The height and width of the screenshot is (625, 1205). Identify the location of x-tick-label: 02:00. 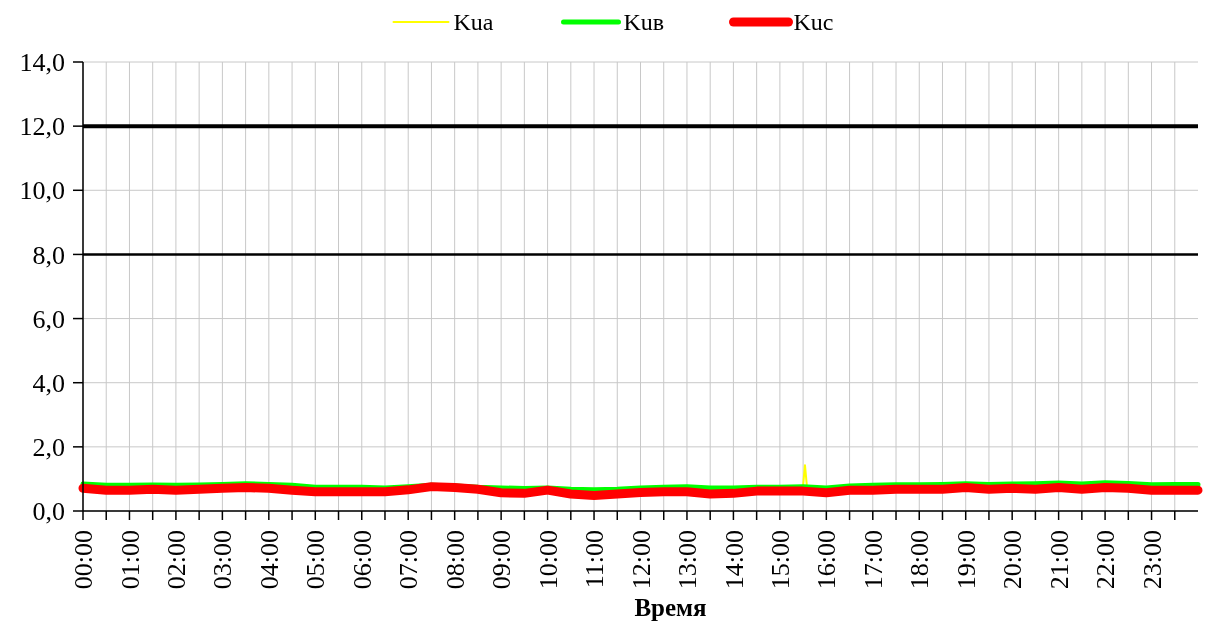
(177, 560).